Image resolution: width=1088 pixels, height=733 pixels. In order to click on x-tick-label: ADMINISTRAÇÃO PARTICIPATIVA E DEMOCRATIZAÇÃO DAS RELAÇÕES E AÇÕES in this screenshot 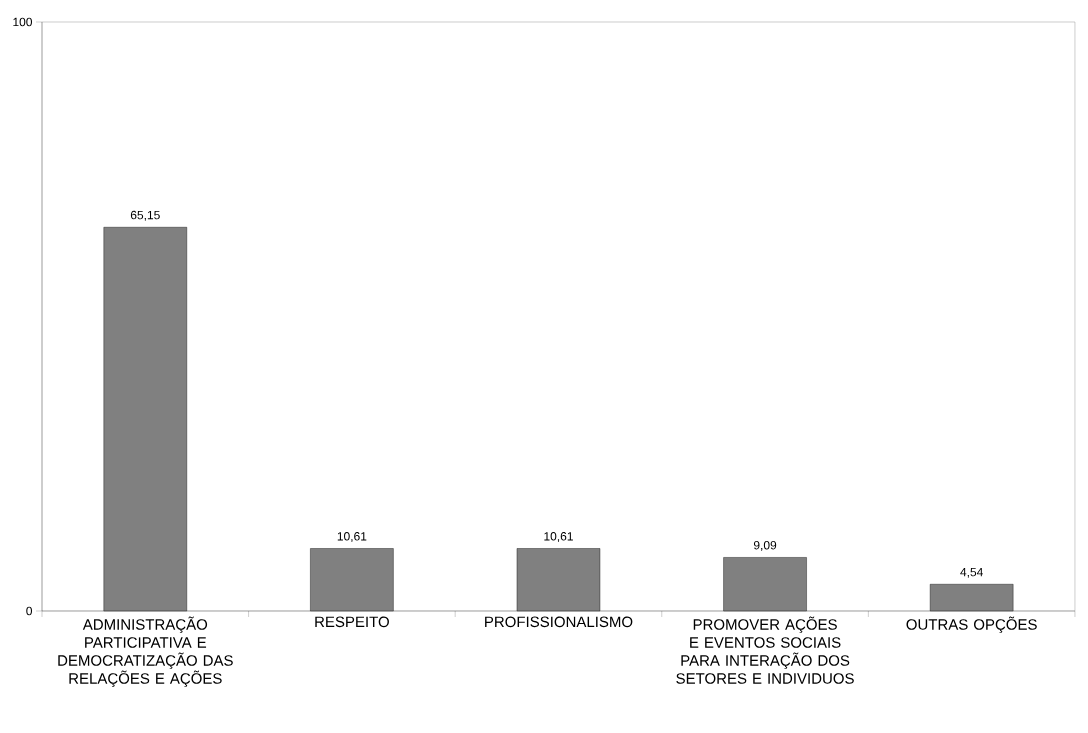, I will do `click(145, 651)`.